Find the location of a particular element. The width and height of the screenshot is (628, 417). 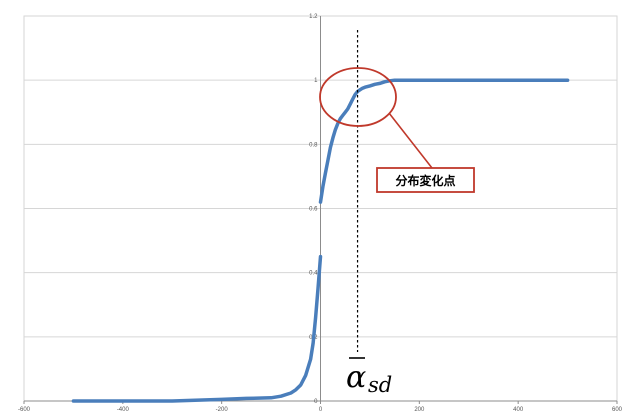

y-tick-label-6: 1.2 is located at coordinates (313, 17).